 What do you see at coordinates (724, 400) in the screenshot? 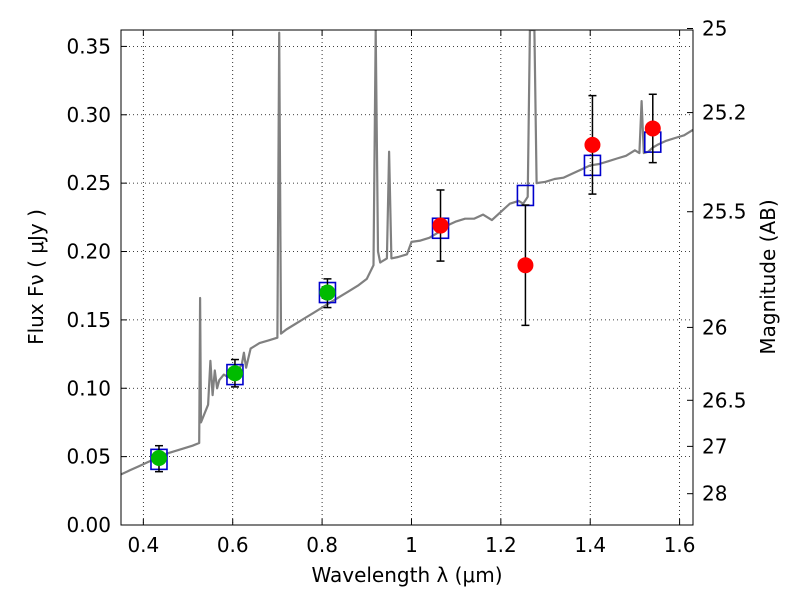
I see `right-tick-label: 26.5` at bounding box center [724, 400].